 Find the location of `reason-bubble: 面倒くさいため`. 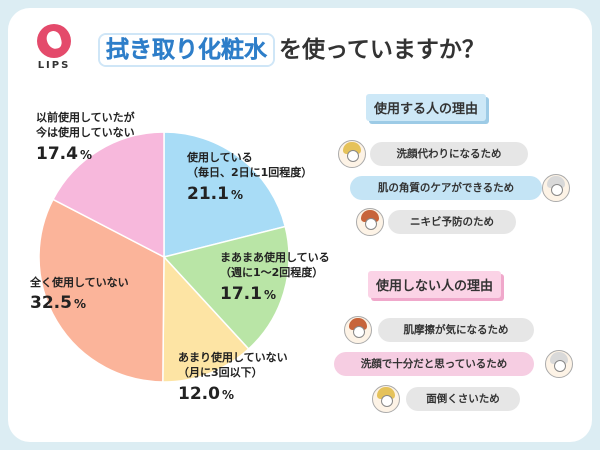

reason-bubble: 面倒くさいため is located at coordinates (463, 399).